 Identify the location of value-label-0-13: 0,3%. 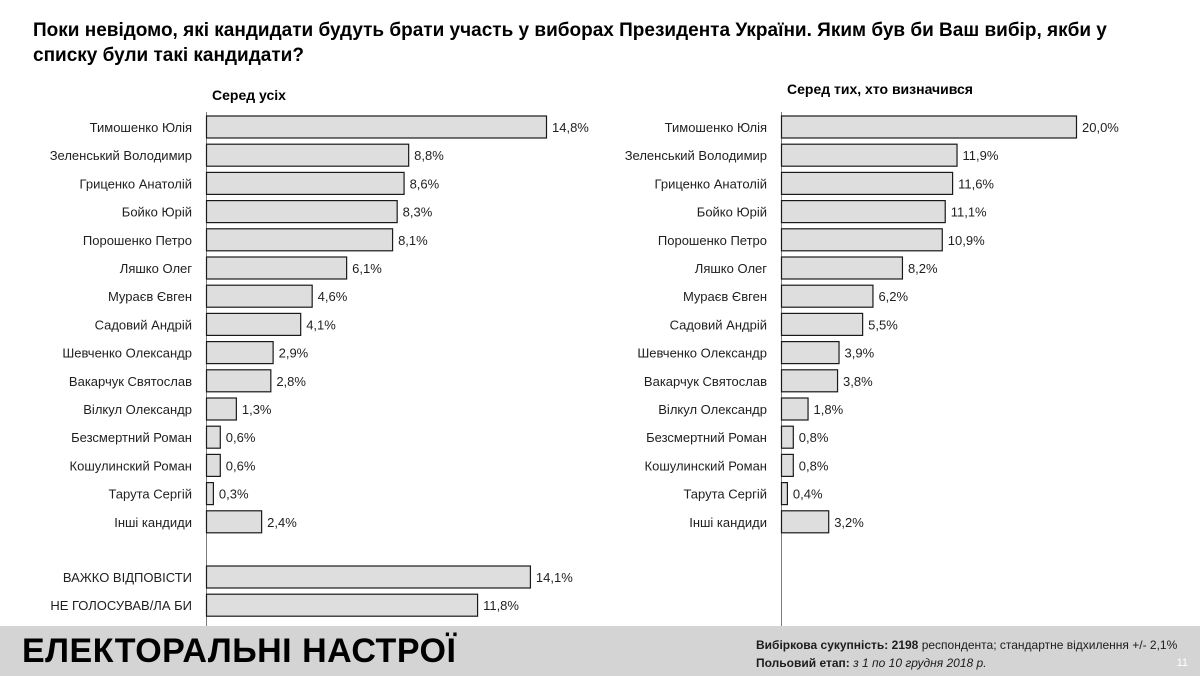
(234, 494).